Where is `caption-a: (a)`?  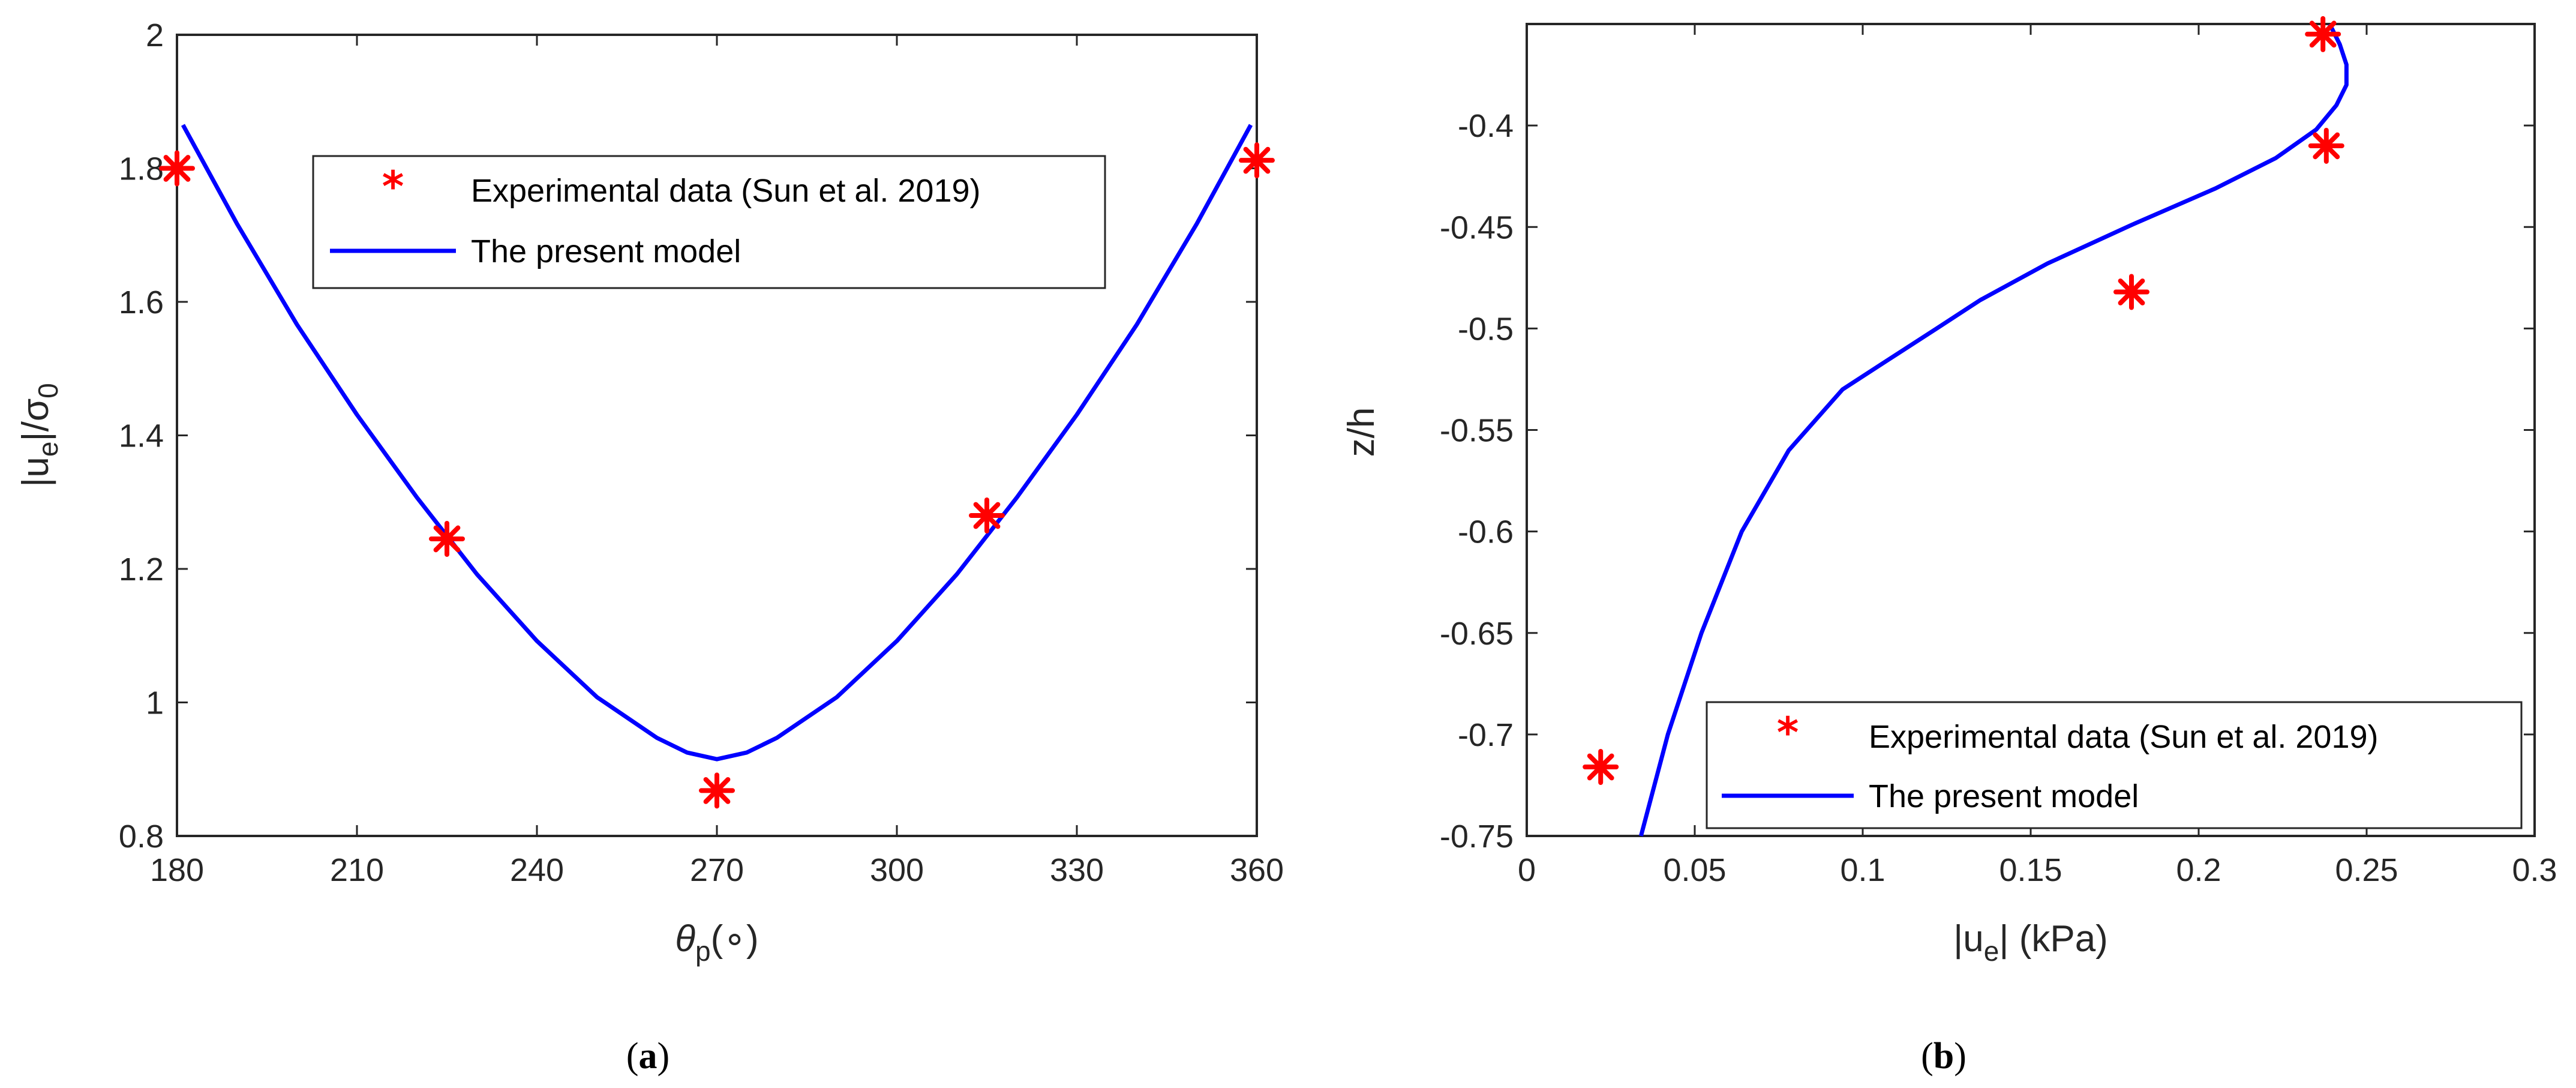
caption-a: (a) is located at coordinates (647, 1056).